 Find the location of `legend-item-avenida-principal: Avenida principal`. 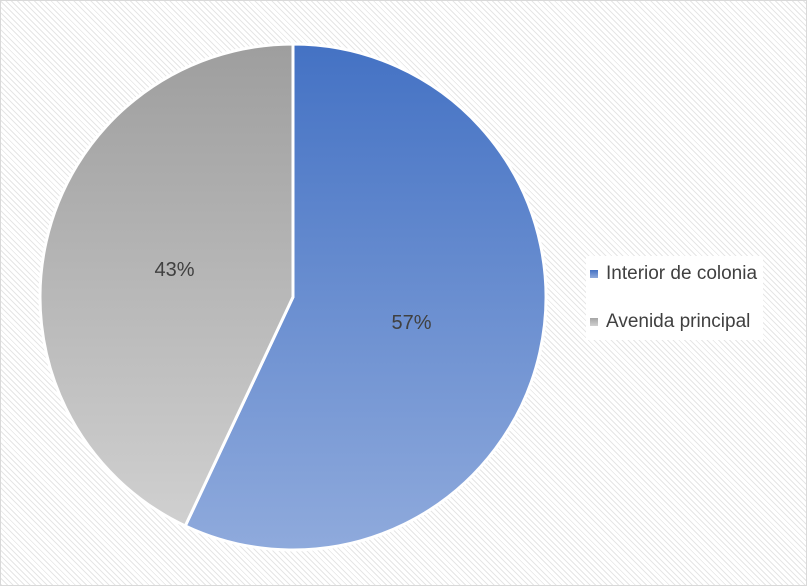

legend-item-avenida-principal: Avenida principal is located at coordinates (673, 322).